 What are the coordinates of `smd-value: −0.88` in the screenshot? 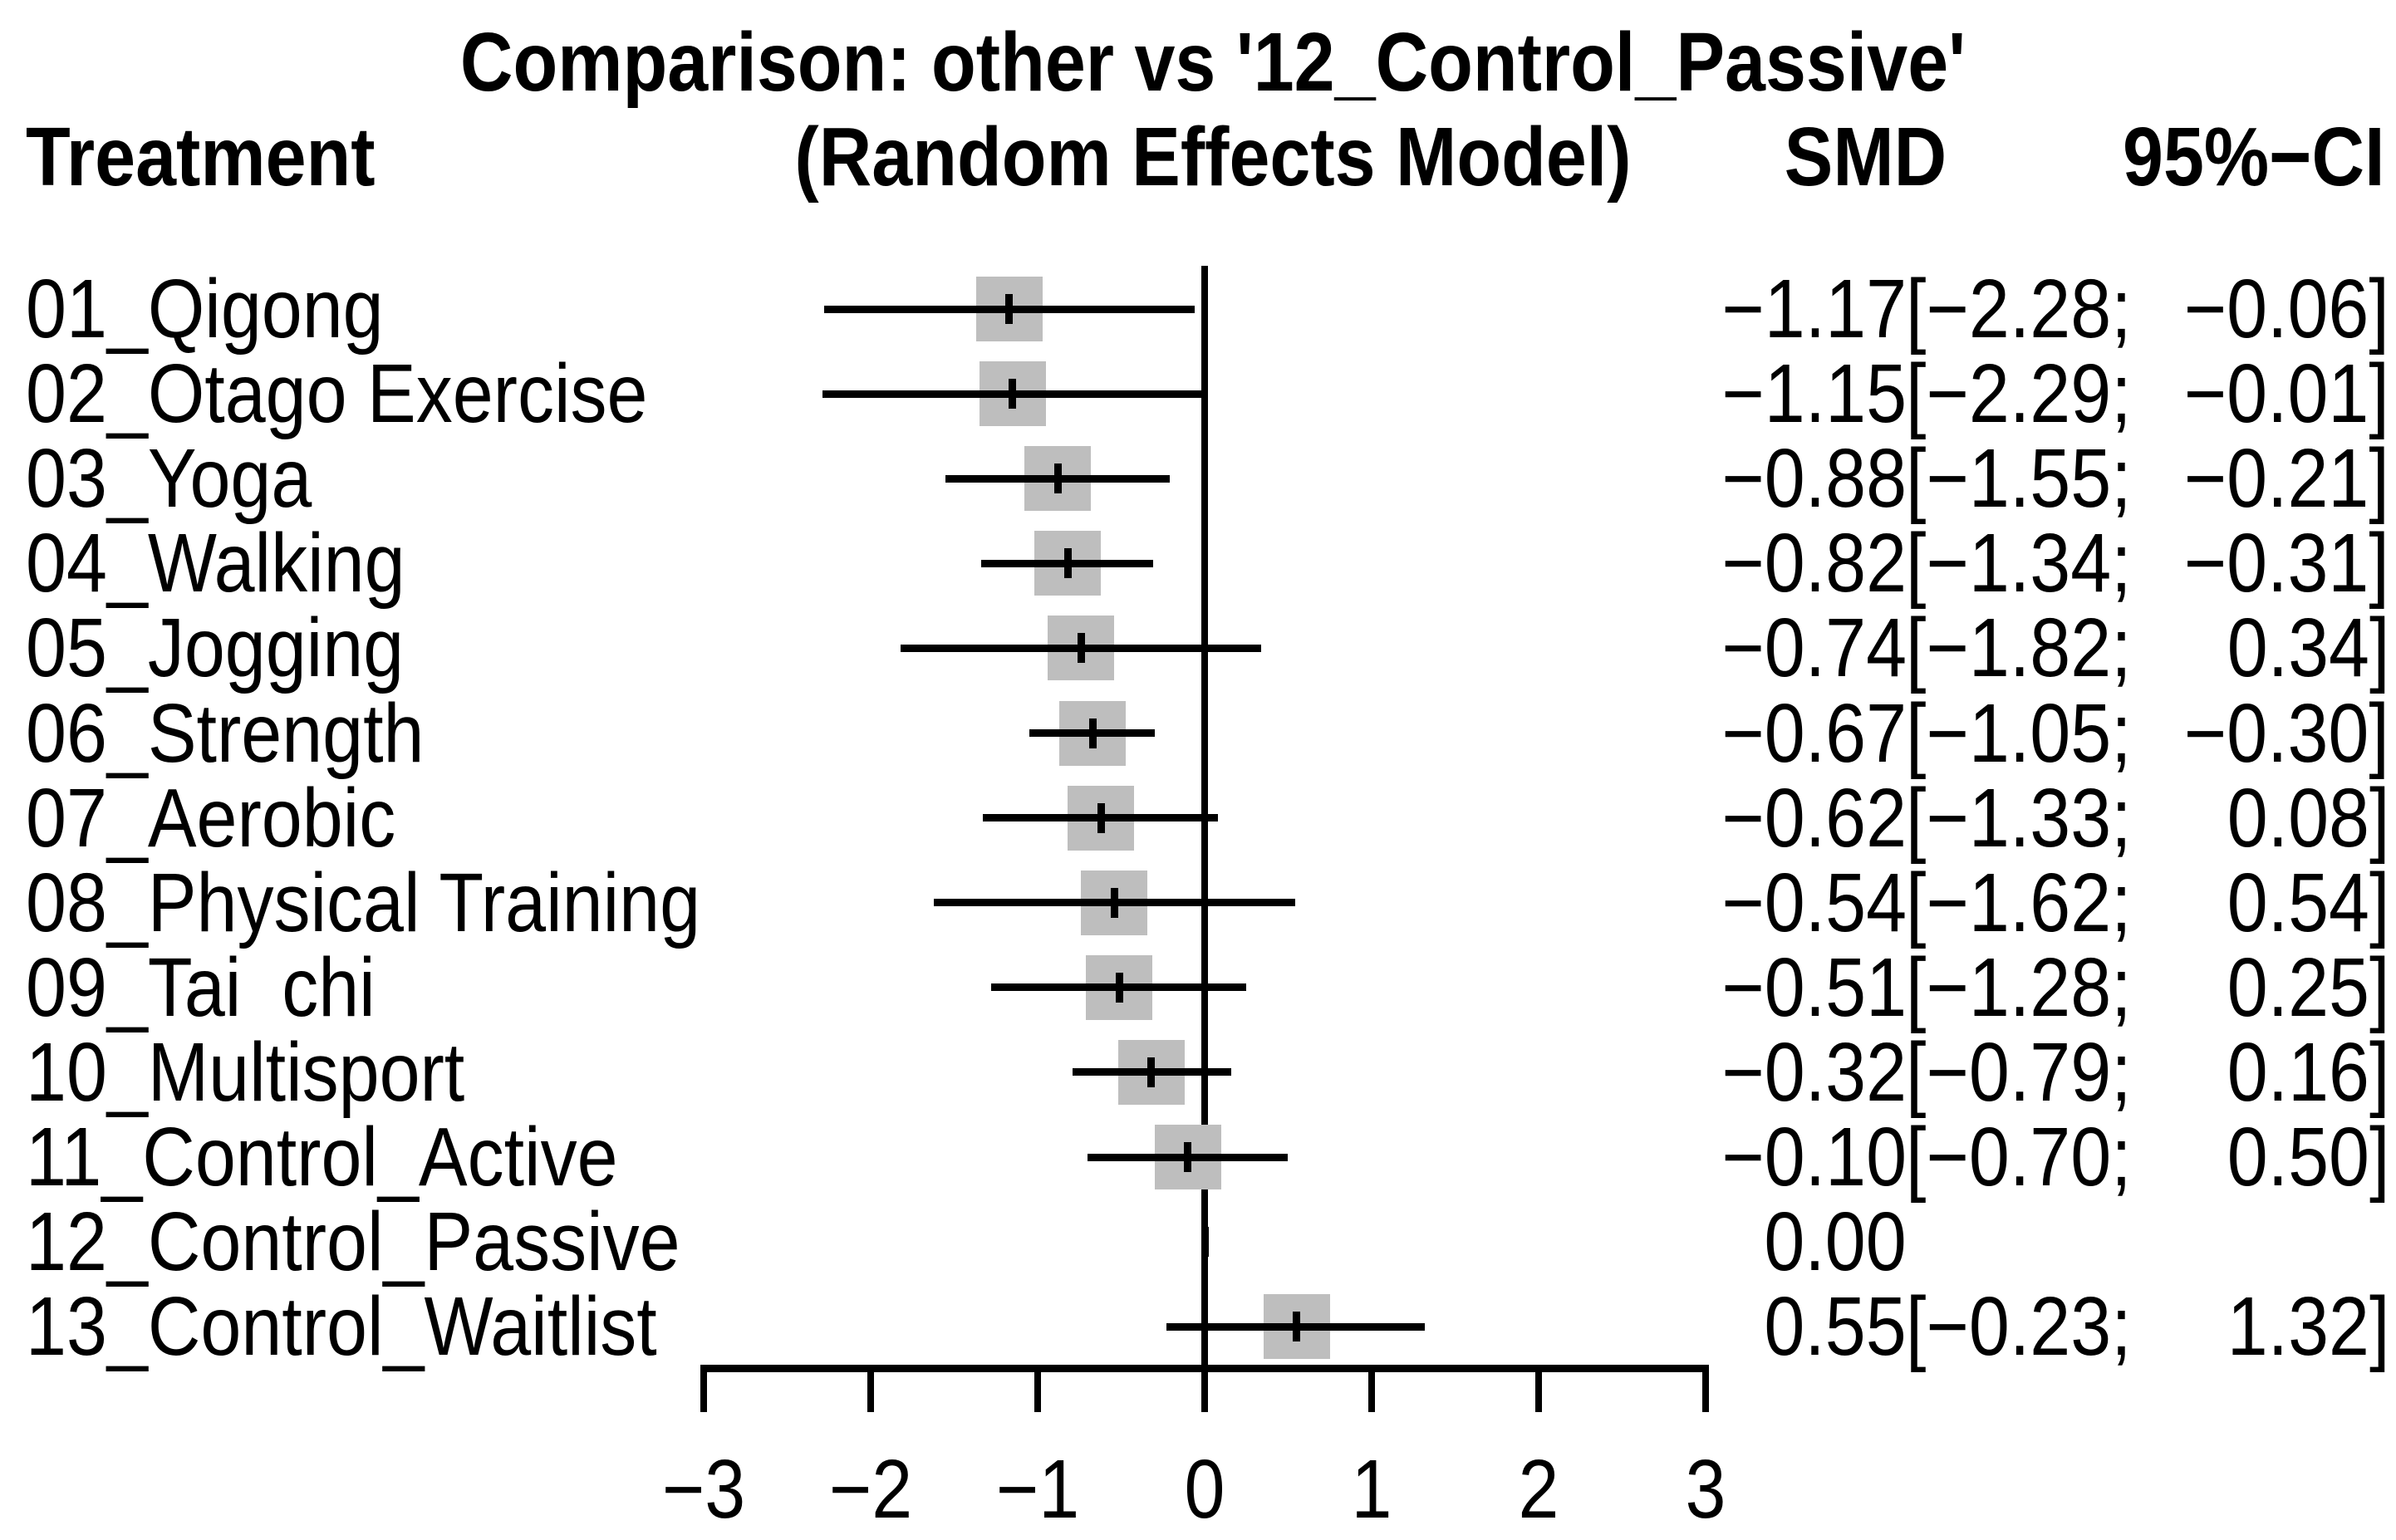 It's located at (1814, 479).